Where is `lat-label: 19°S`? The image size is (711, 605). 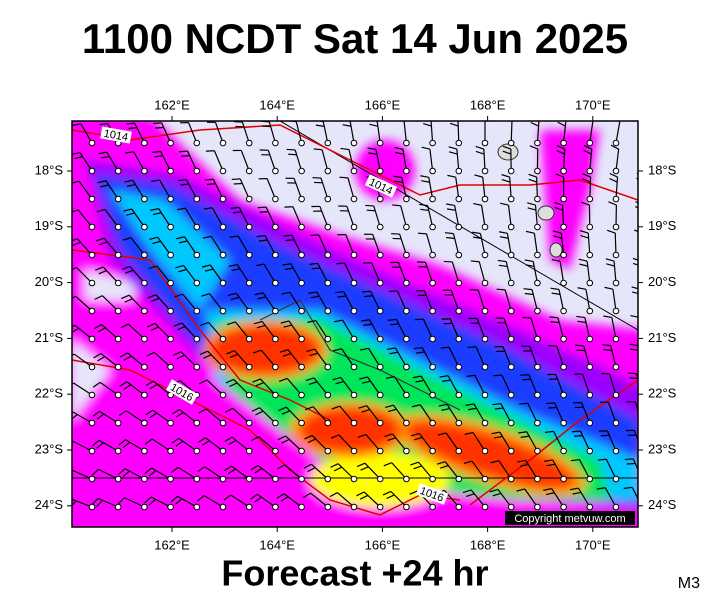
lat-label: 19°S is located at coordinates (49, 225).